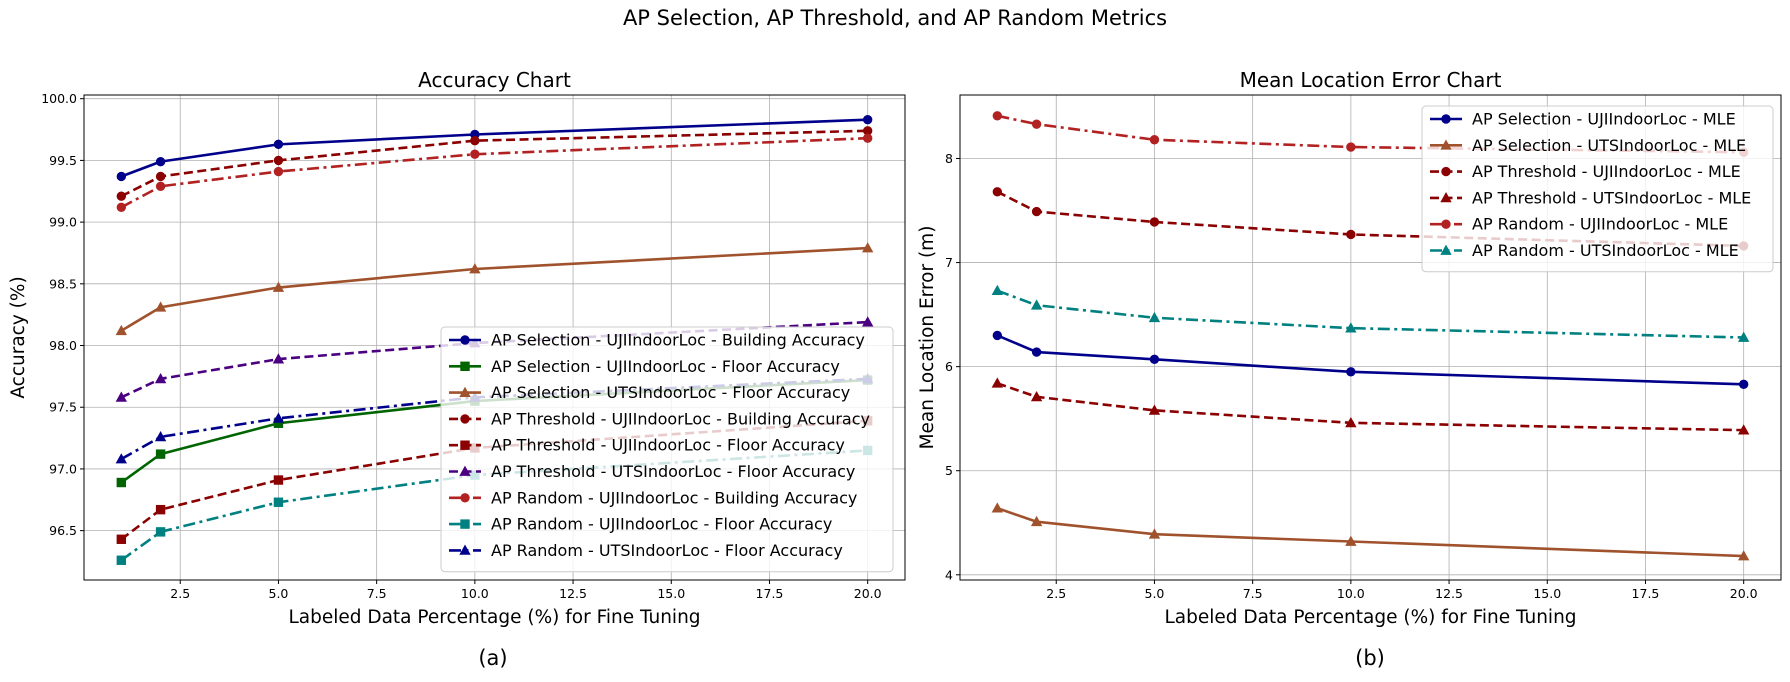 The height and width of the screenshot is (682, 1790). Describe the element at coordinates (1609, 145) in the screenshot. I see `mle-legend-label-1: AP Selection - UTSIndoorLoc - MLE` at that location.